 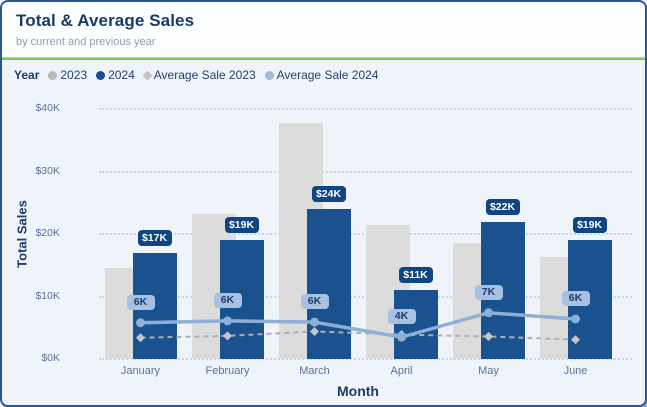 What do you see at coordinates (365, 359) in the screenshot?
I see `gridline-$0K` at bounding box center [365, 359].